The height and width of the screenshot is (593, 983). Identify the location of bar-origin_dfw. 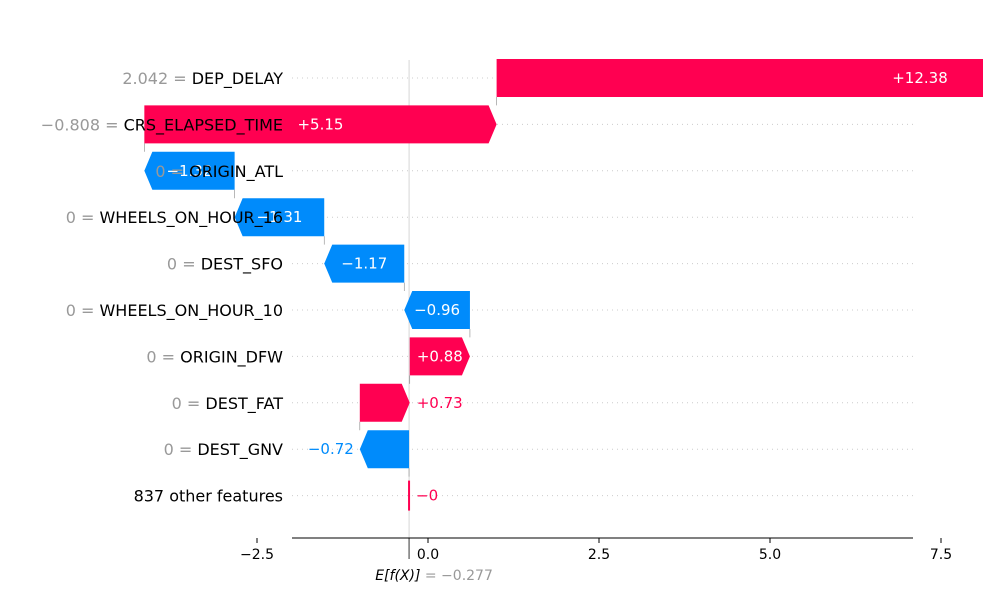
(439, 356).